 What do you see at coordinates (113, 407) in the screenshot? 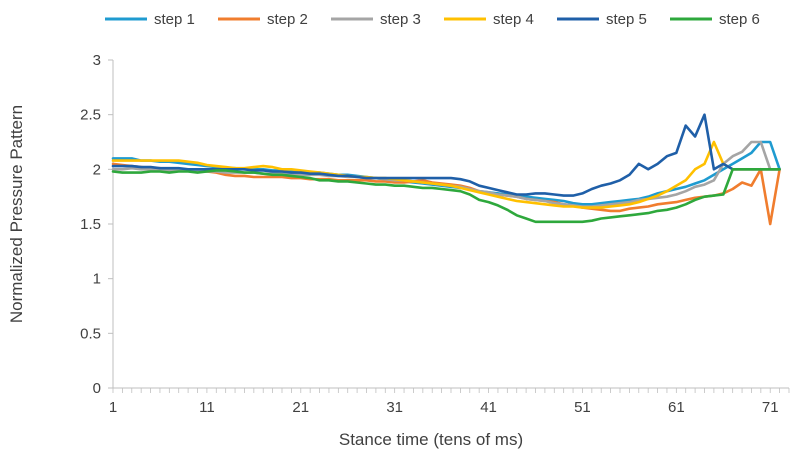
I see `x-tick-label: 1` at bounding box center [113, 407].